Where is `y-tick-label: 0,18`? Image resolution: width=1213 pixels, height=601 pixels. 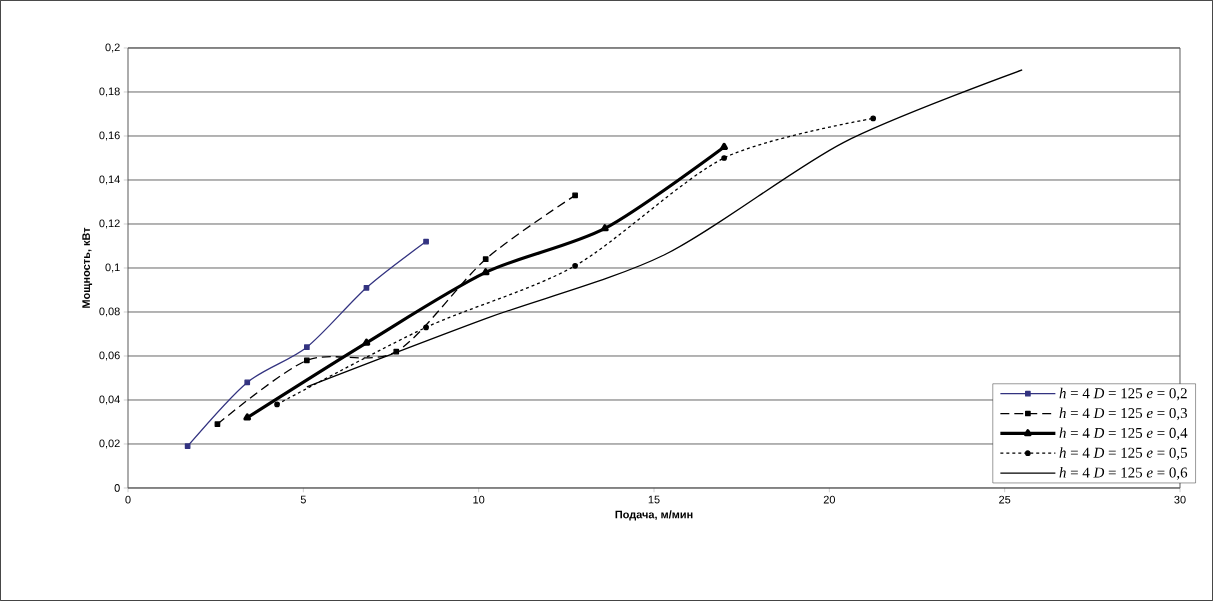
y-tick-label: 0,18 is located at coordinates (109, 92).